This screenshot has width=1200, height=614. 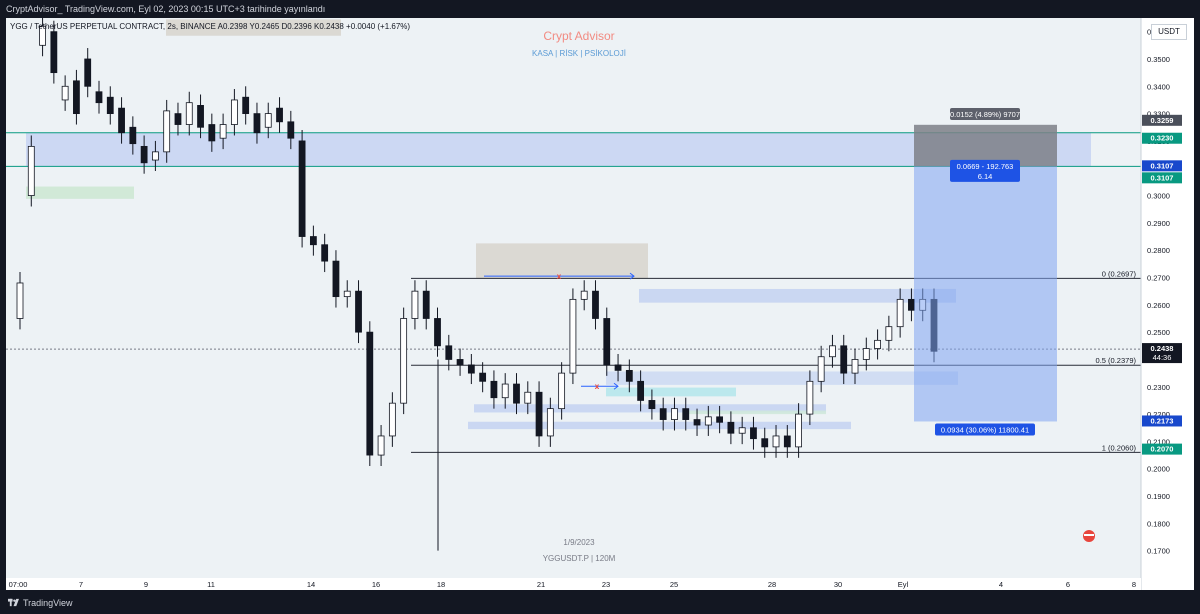 I want to click on top-supply-zone, so click(x=253, y=27).